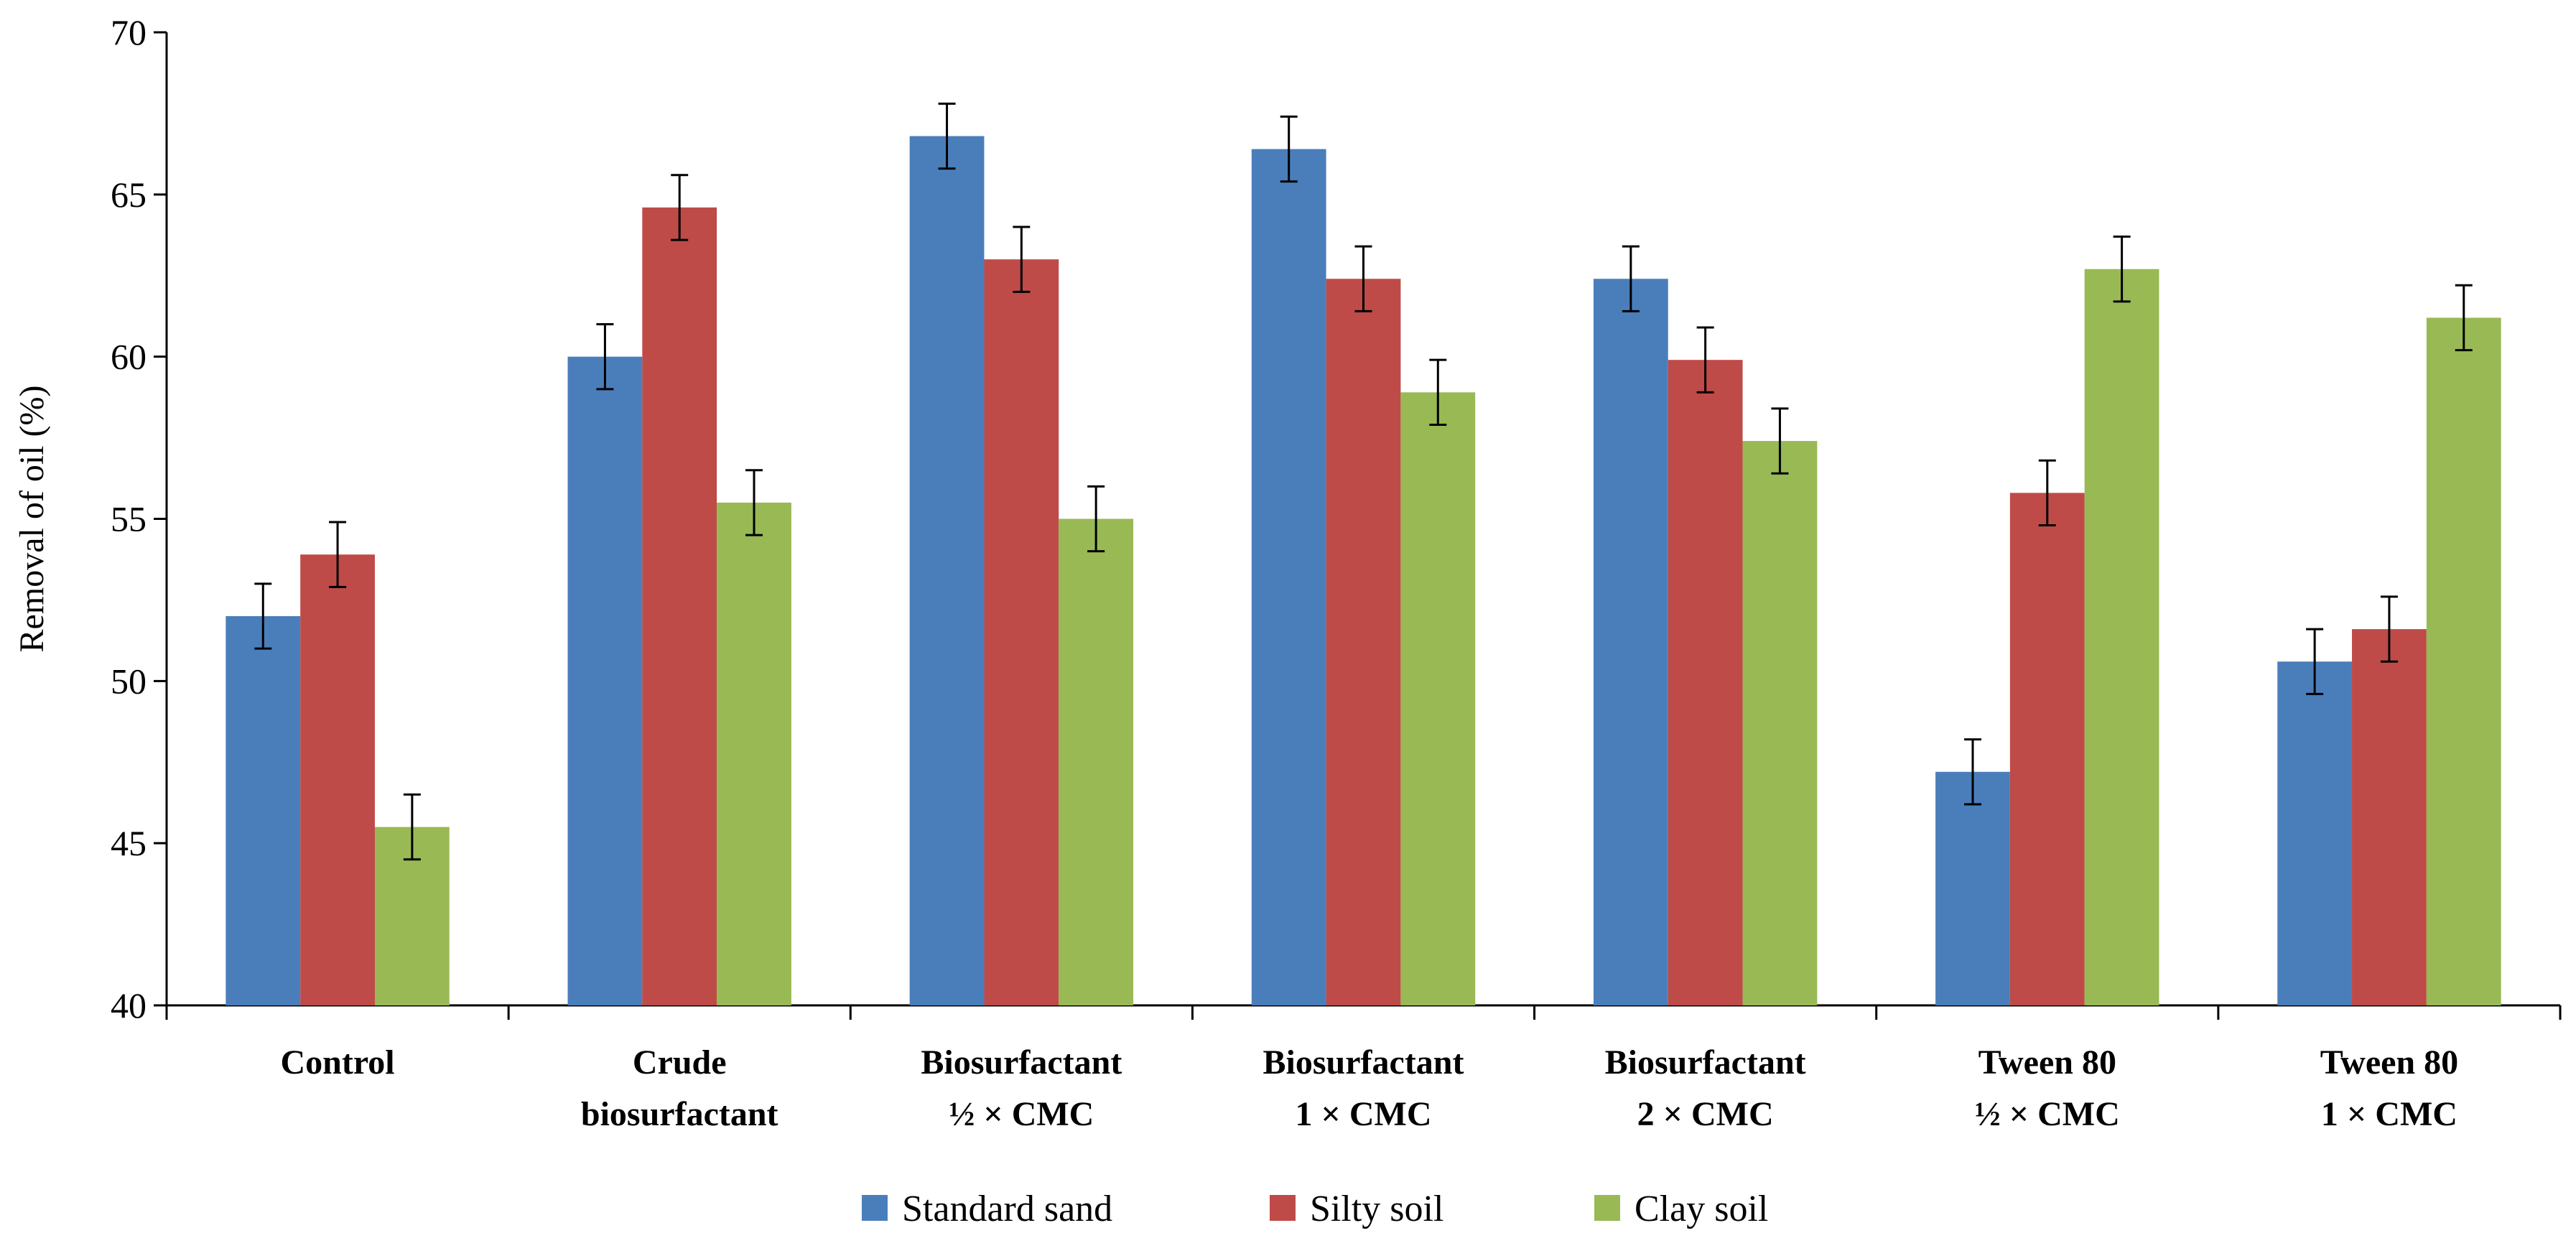  What do you see at coordinates (129, 1005) in the screenshot?
I see `y-tick-label: 40` at bounding box center [129, 1005].